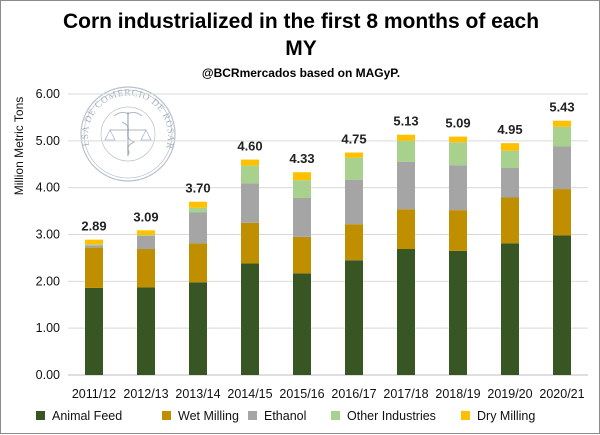  What do you see at coordinates (197, 188) in the screenshot?
I see `total-label: 3.70` at bounding box center [197, 188].